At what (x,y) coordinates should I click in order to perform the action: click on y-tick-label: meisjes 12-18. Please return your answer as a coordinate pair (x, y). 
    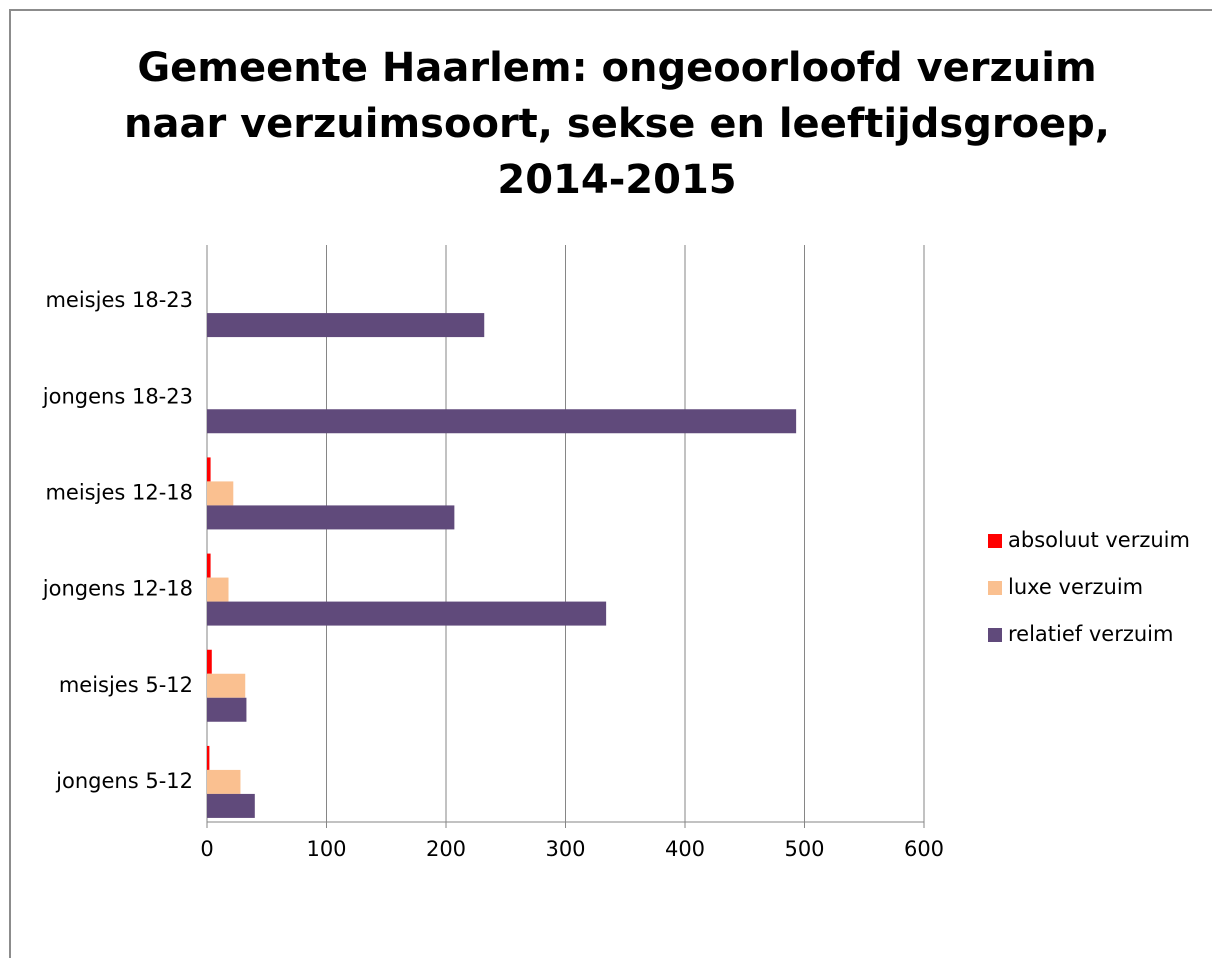
    Looking at the image, I should click on (119, 492).